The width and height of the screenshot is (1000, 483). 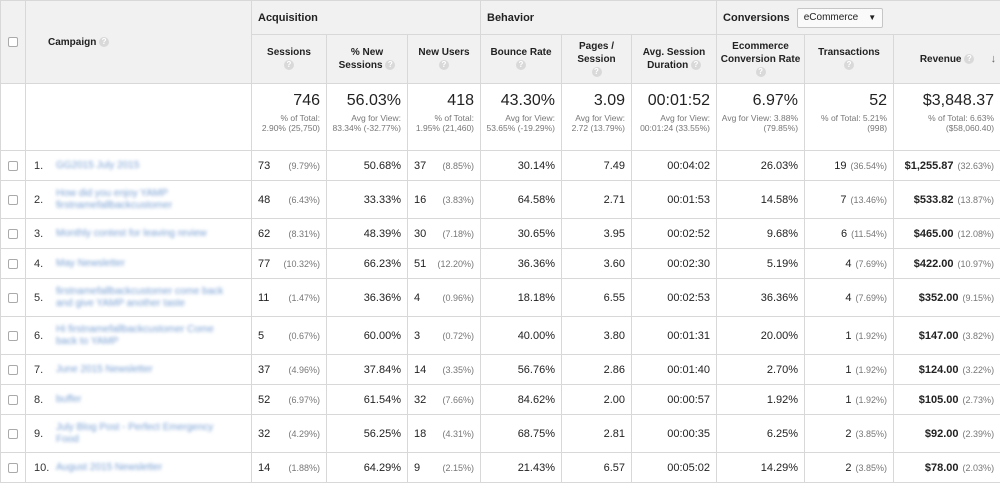 I want to click on col-revenue: Revenue ? ↓, so click(x=947, y=59).